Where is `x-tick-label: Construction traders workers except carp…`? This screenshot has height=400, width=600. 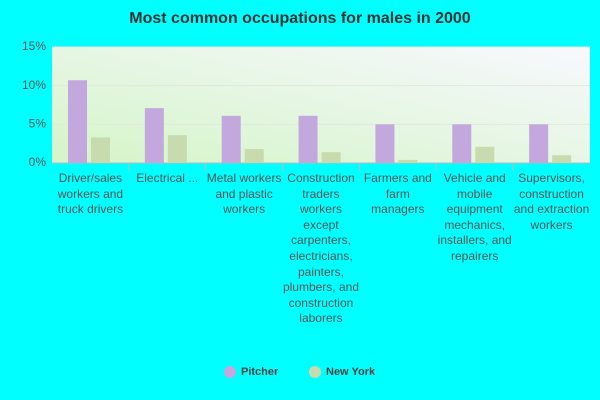 x-tick-label: Construction traders workers except carp… is located at coordinates (320, 248).